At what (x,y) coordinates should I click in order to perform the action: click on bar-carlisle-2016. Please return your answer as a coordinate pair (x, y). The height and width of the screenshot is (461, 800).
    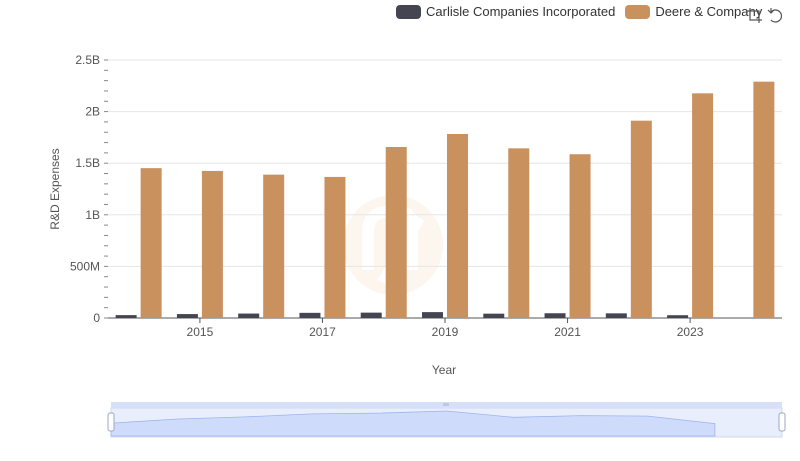
    Looking at the image, I should click on (249, 315).